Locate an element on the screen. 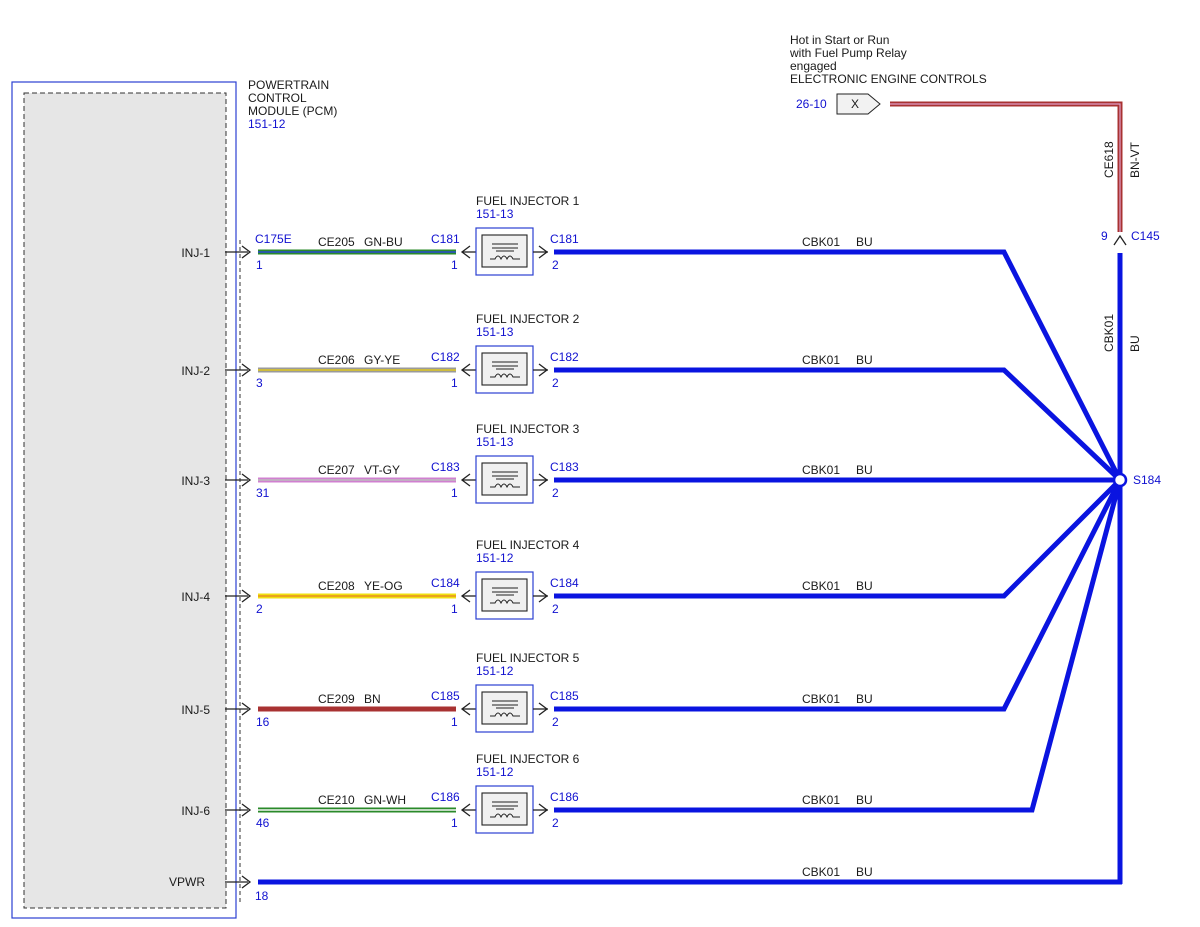 Image resolution: width=1200 pixels, height=927 pixels. wire-circuit: CE210 is located at coordinates (336, 800).